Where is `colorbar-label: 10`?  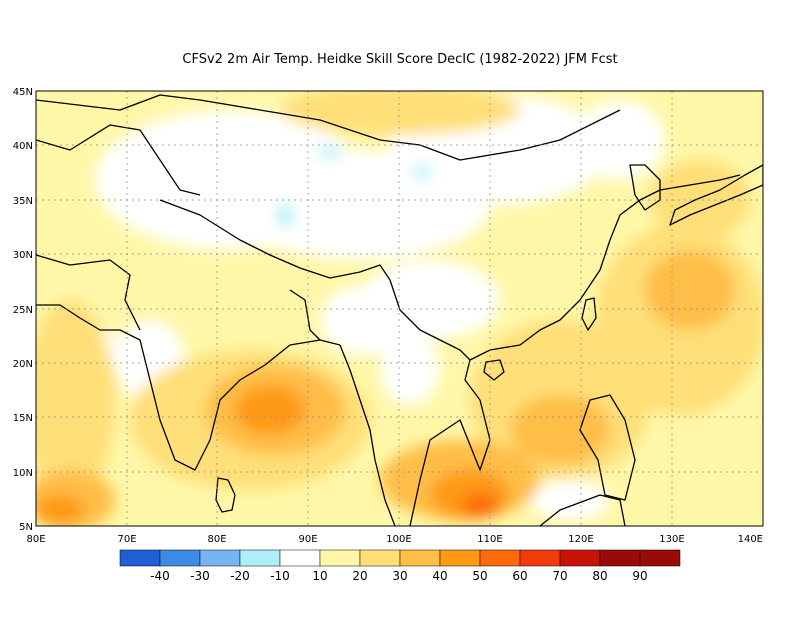
colorbar-label: 10 is located at coordinates (319, 576).